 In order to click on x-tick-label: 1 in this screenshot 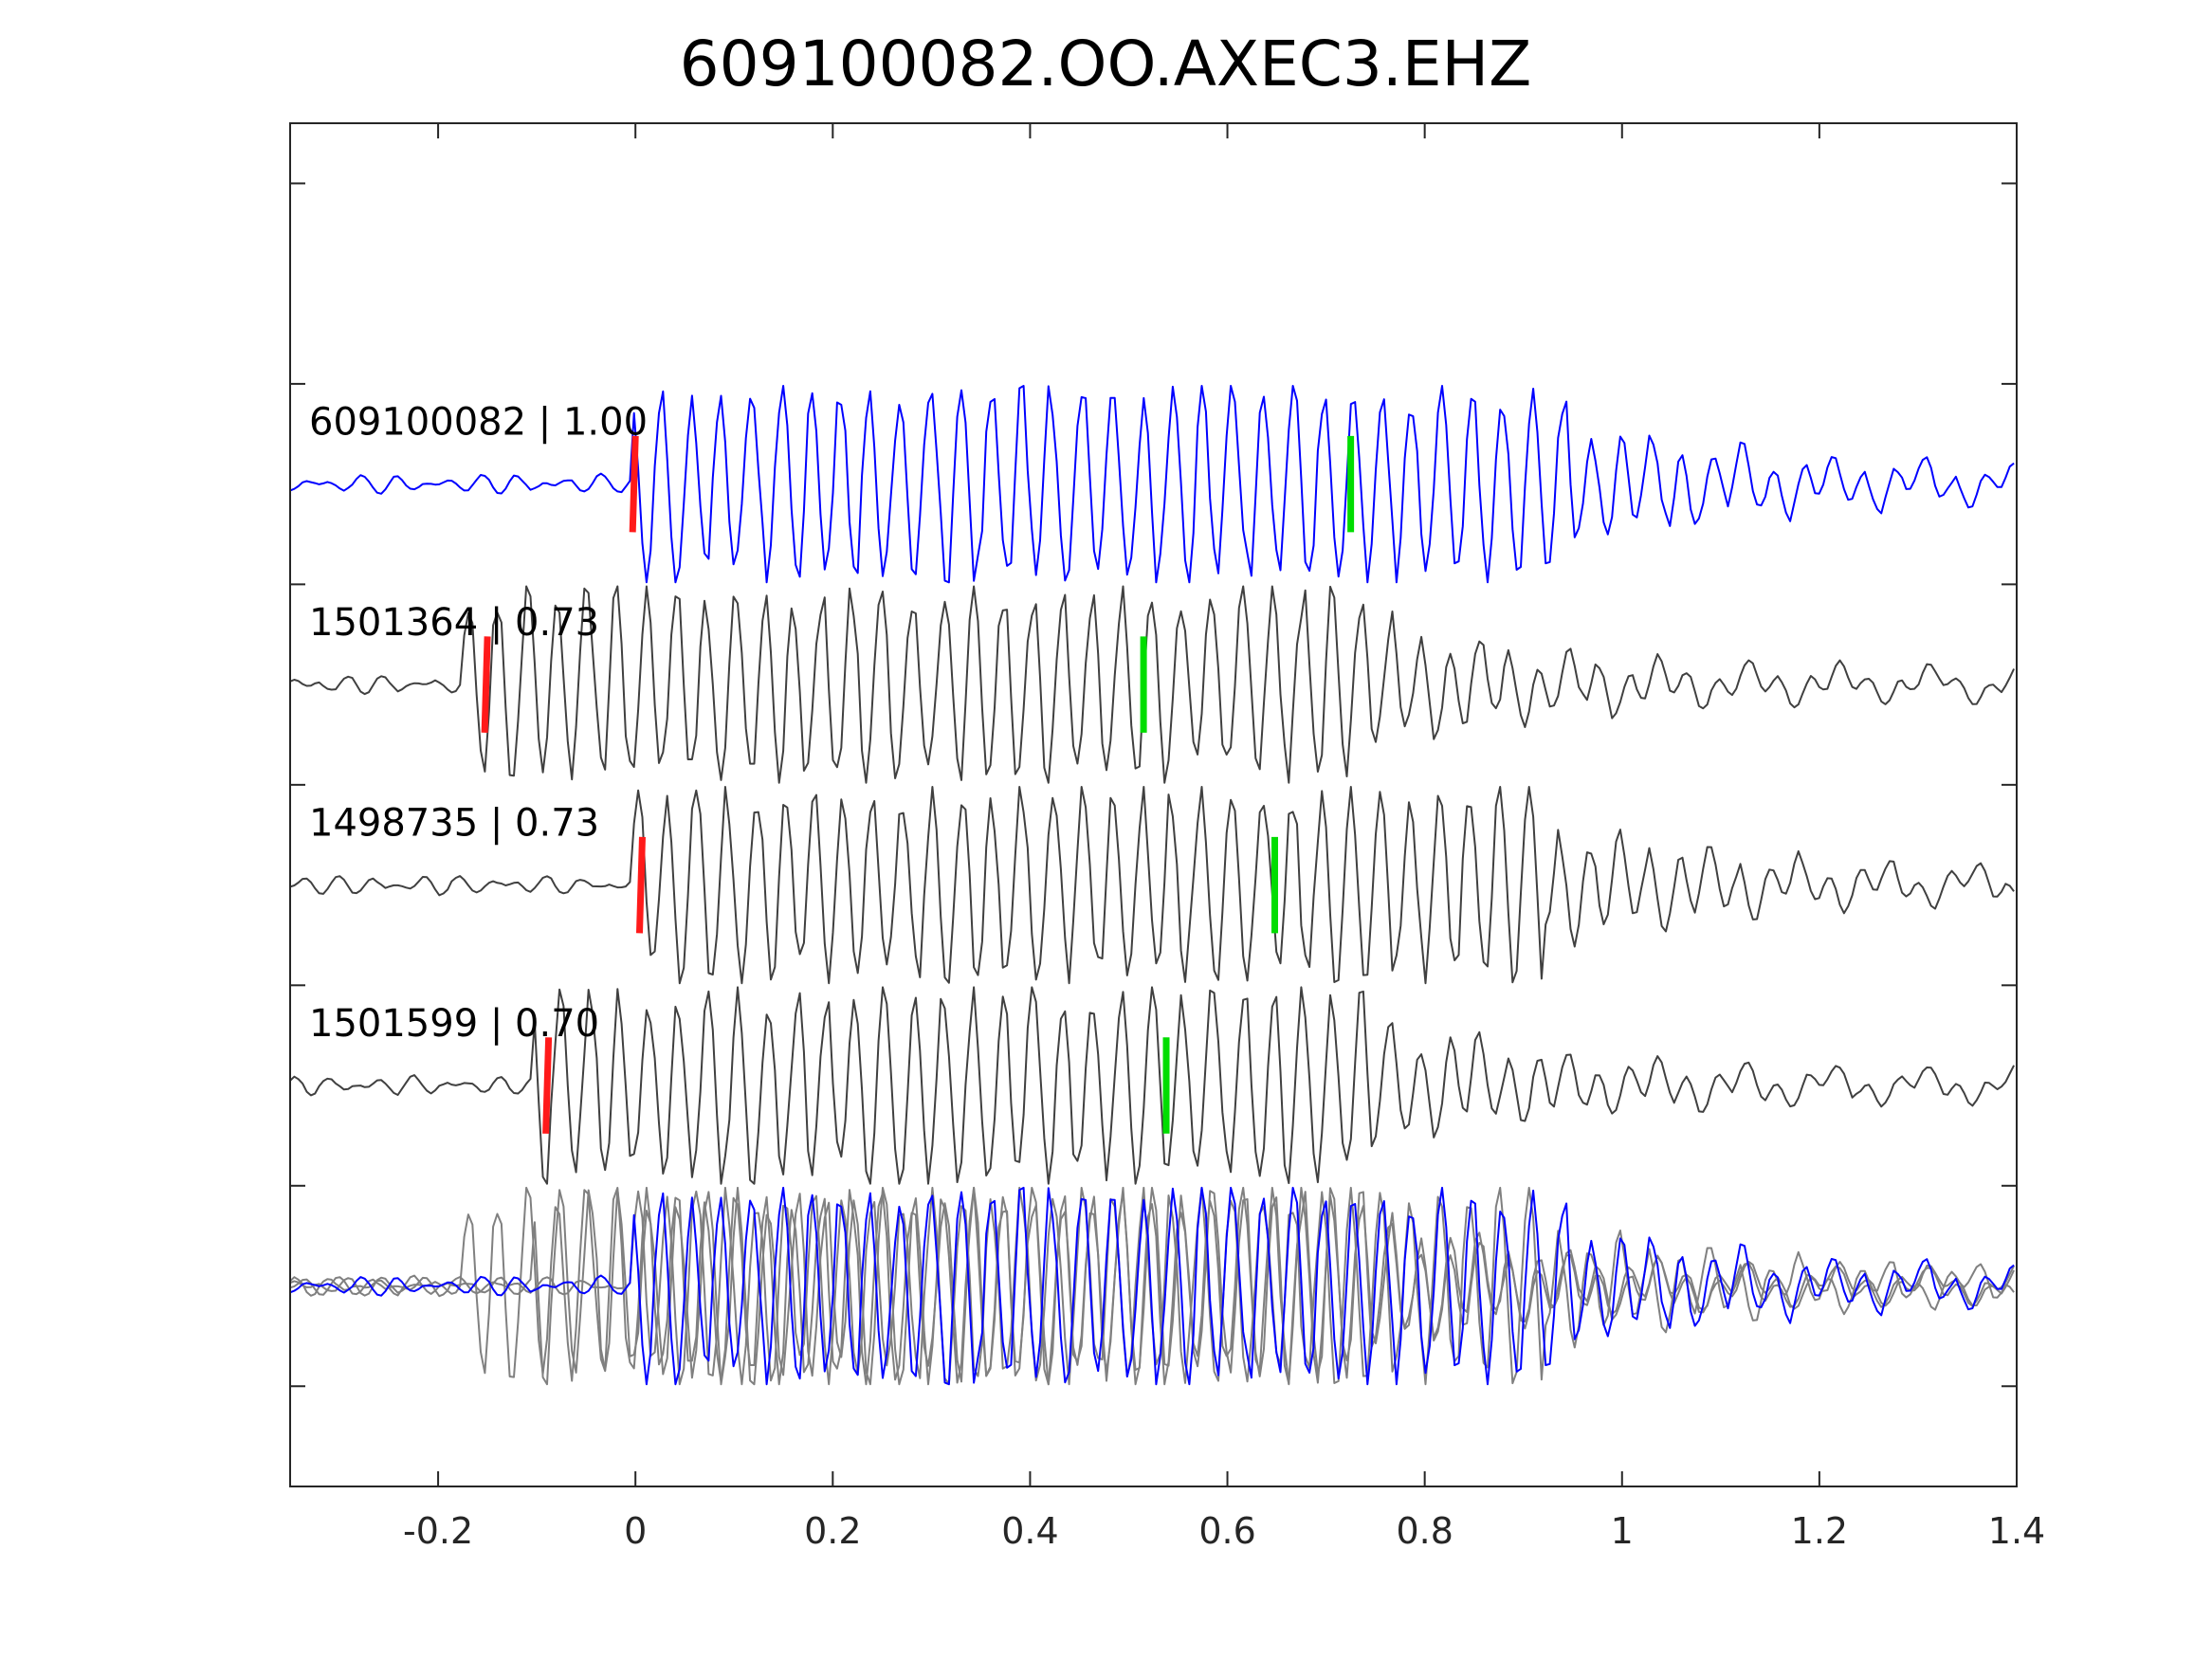, I will do `click(1622, 1531)`.